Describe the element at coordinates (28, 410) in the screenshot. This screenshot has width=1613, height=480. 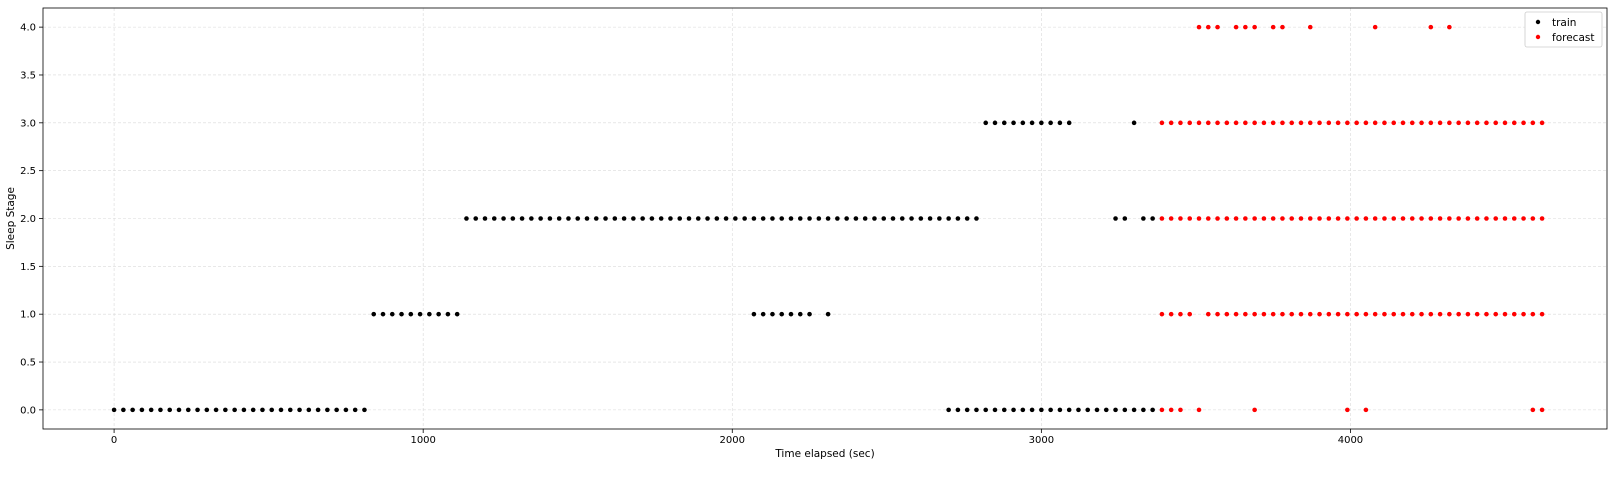
I see `y-tick-label: 0.0` at that location.